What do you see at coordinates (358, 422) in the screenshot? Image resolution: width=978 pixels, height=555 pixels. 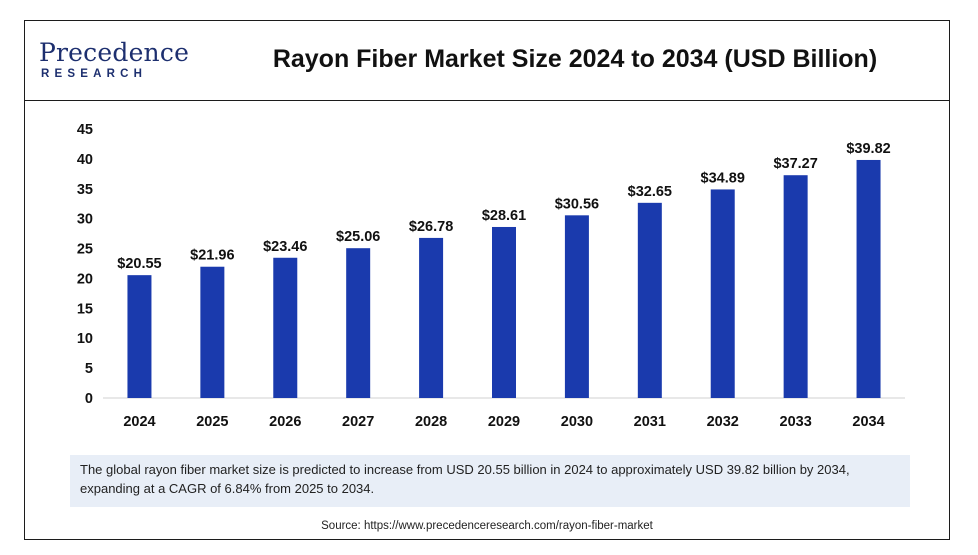 I see `x-tick-label: 2027` at bounding box center [358, 422].